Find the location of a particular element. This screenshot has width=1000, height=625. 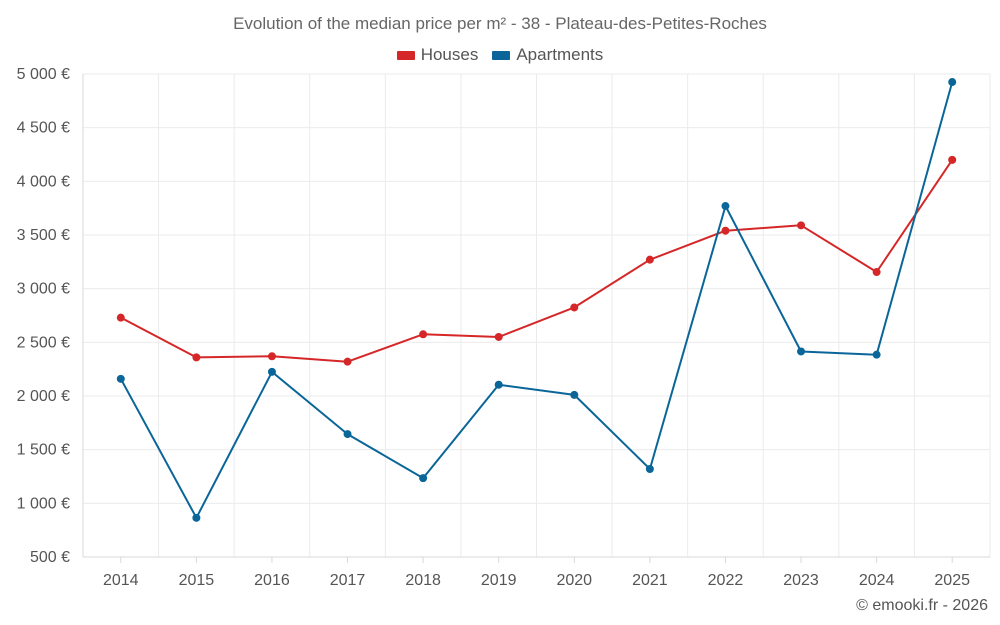

x-tick-label: 2016 is located at coordinates (272, 580).